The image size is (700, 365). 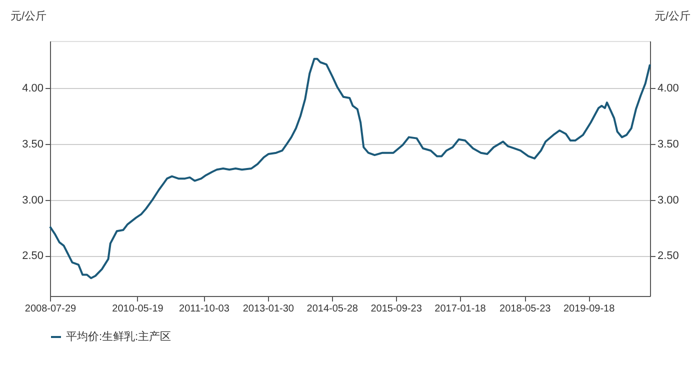 I want to click on x-tick-label: 2017-01-18, so click(x=460, y=309).